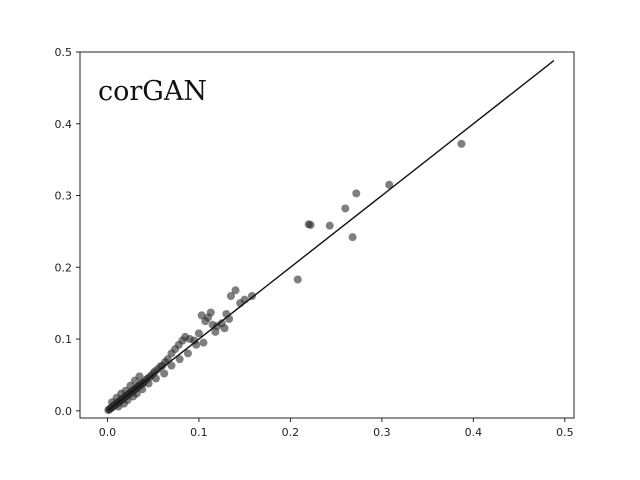 Image resolution: width=640 pixels, height=480 pixels. Describe the element at coordinates (64, 267) in the screenshot. I see `y-tick-label: 0.2` at that location.